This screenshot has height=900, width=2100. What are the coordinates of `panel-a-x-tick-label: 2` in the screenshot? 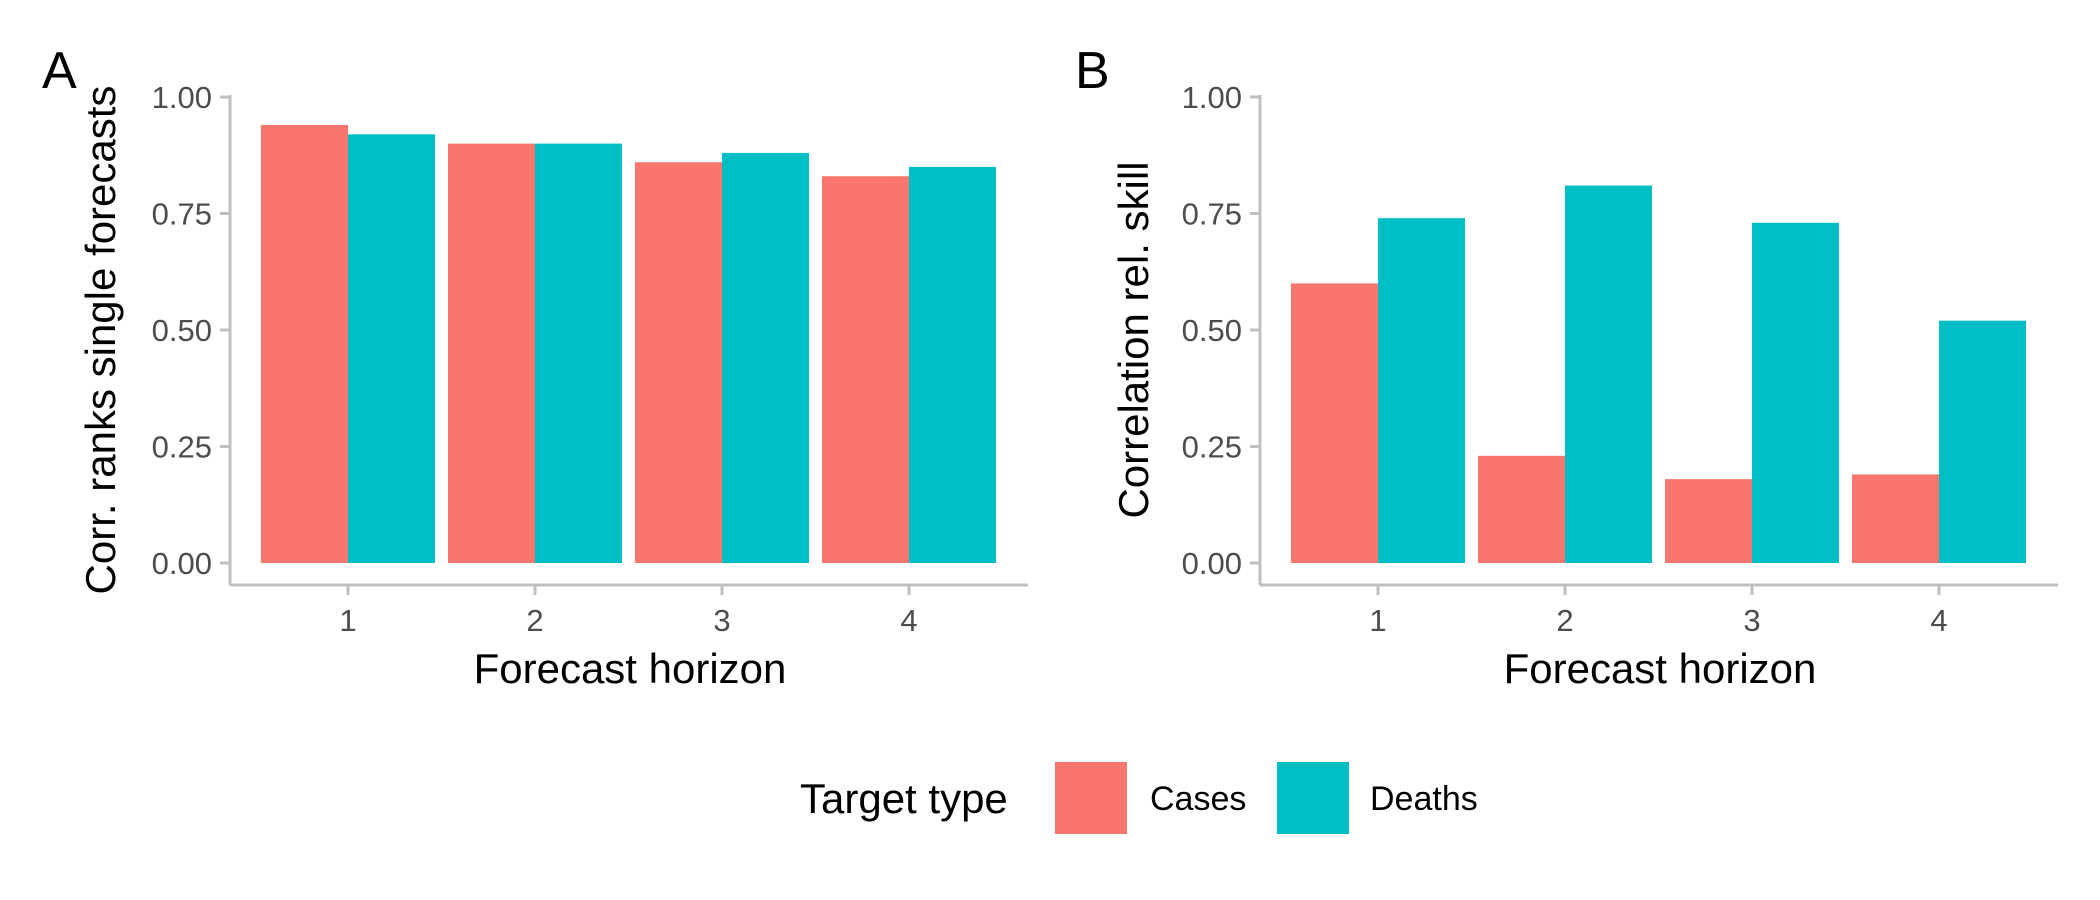 It's located at (534, 620).